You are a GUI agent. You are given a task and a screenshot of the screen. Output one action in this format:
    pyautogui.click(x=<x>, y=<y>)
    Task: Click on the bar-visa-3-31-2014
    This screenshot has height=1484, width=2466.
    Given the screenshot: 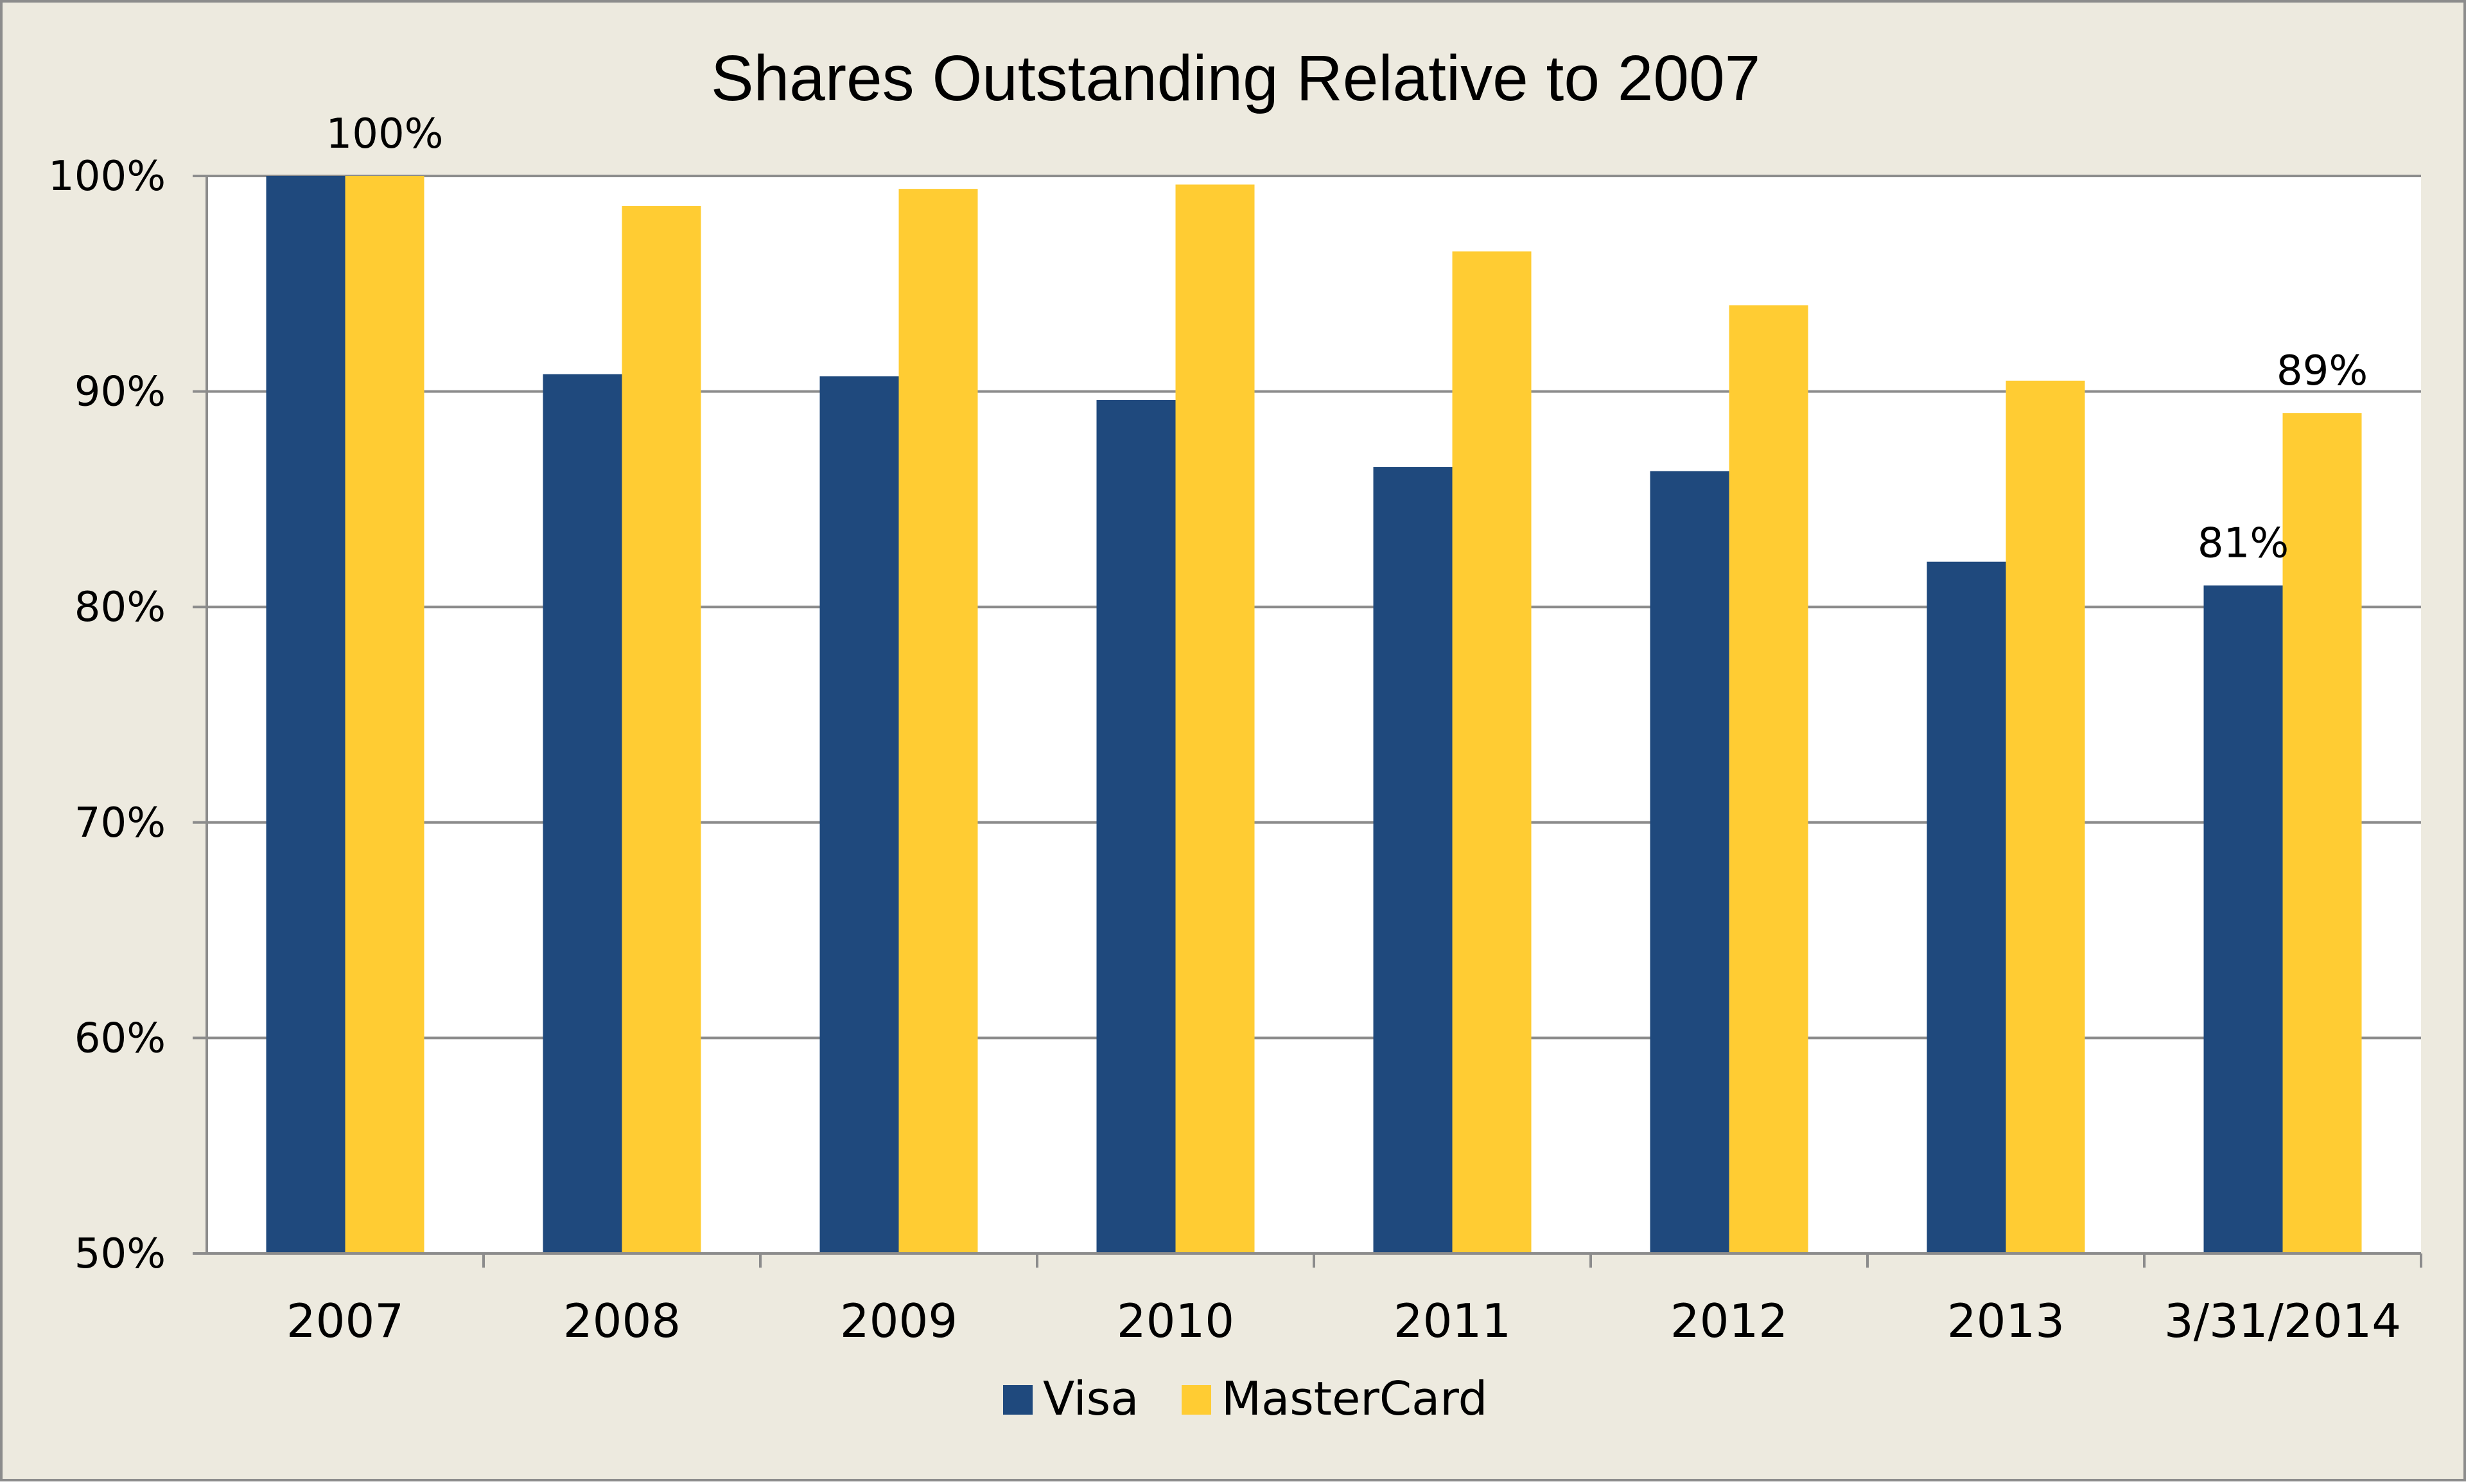 What is the action you would take?
    pyautogui.click(x=2243, y=919)
    